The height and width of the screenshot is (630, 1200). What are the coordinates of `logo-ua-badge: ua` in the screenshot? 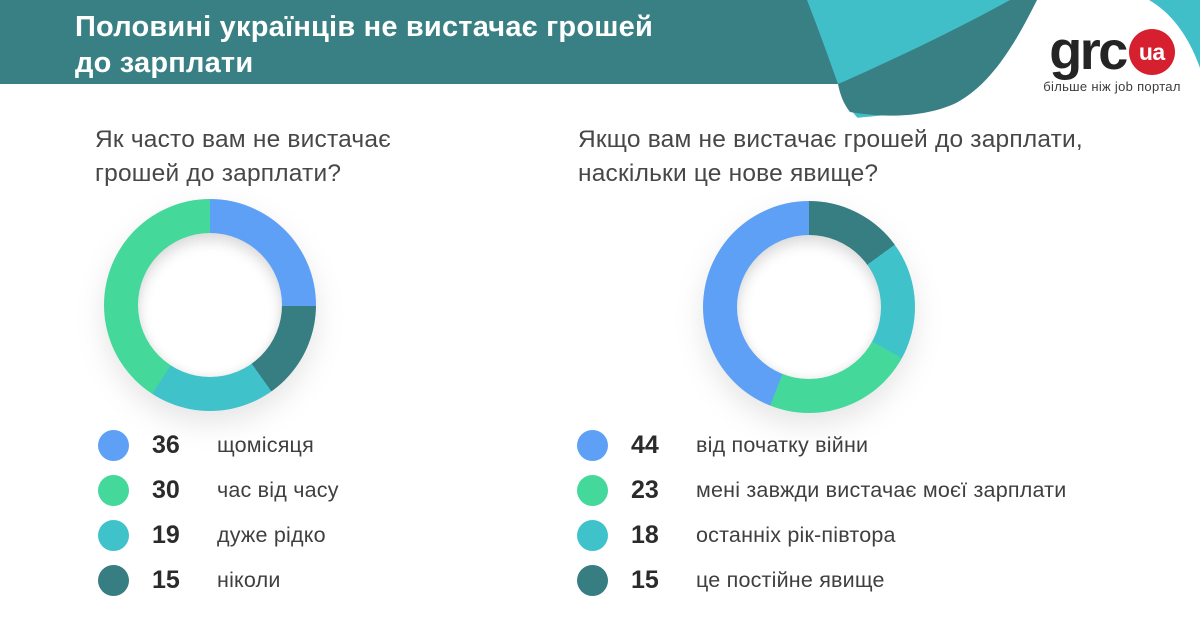 It's located at (1151, 52).